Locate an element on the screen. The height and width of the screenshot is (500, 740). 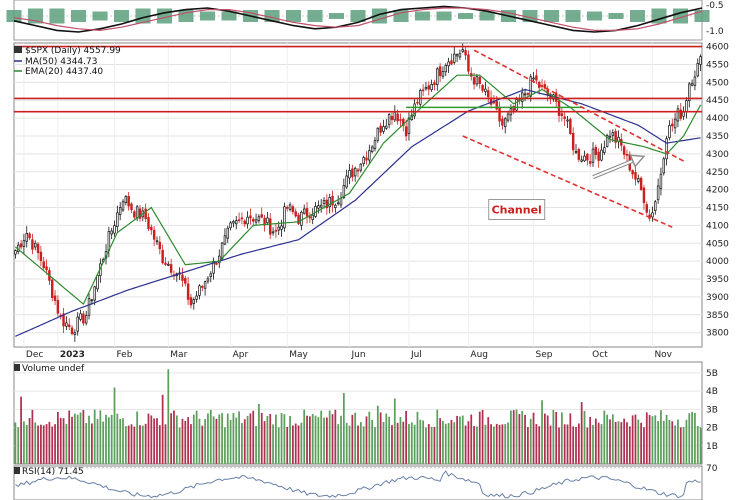
price-y-tick: 3900 is located at coordinates (717, 298).